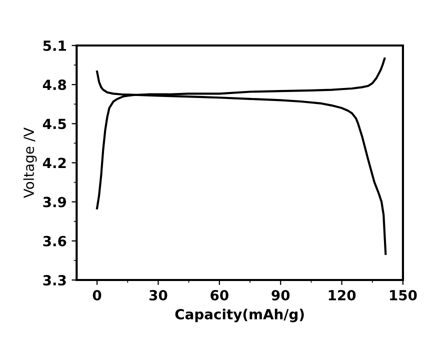 The image size is (438, 350). Describe the element at coordinates (219, 295) in the screenshot. I see `x-tick-label: 60` at that location.